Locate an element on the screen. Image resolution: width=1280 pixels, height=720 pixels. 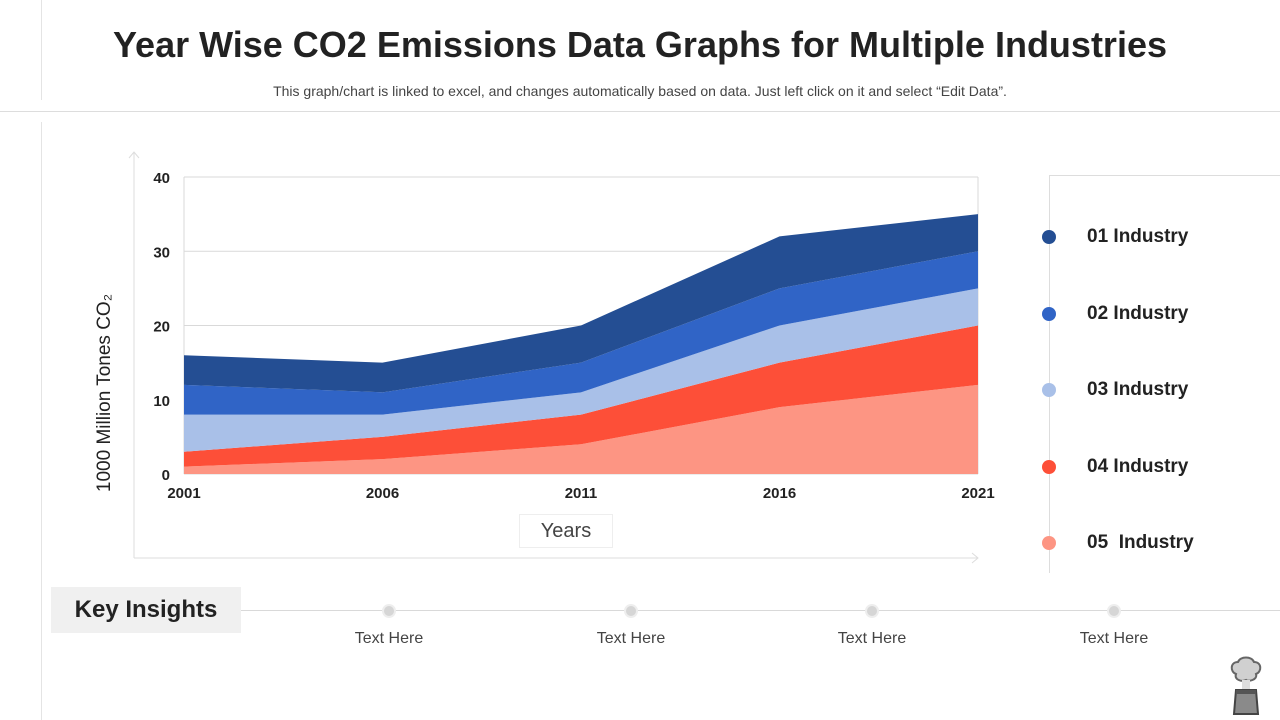
area-02-industry is located at coordinates (581, 333).